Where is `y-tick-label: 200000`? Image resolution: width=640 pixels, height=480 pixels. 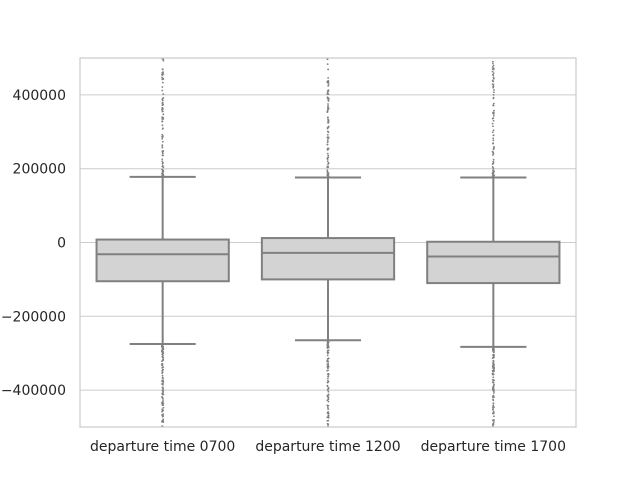
y-tick-label: 200000 is located at coordinates (39, 170).